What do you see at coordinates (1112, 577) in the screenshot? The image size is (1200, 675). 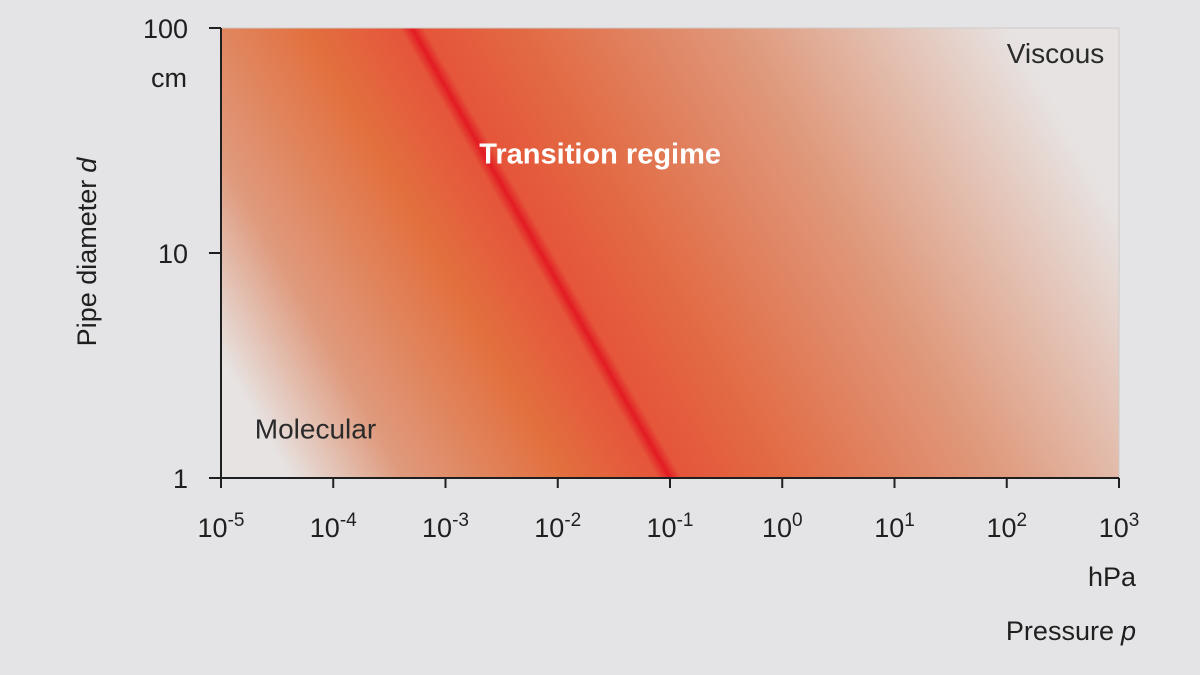 I see `x-axis-unit: hPa` at bounding box center [1112, 577].